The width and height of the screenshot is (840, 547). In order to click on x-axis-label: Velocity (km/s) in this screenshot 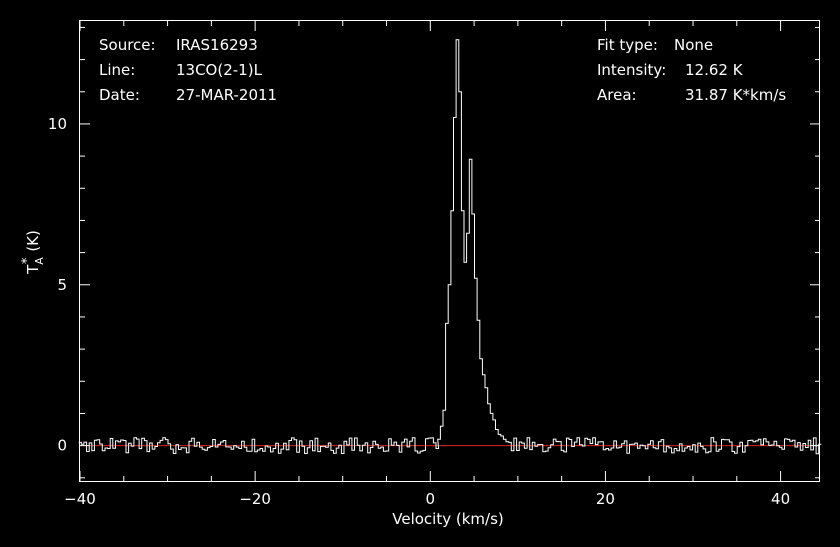, I will do `click(447, 519)`.